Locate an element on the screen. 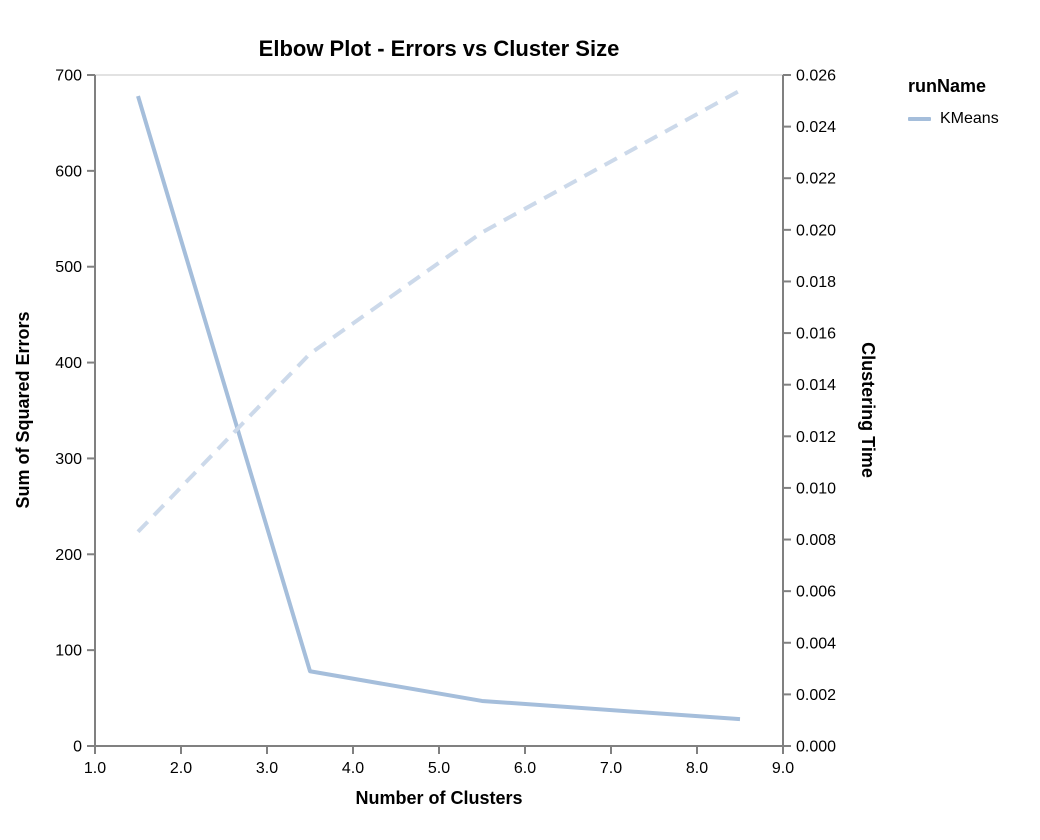 This screenshot has height=840, width=1040. y-right-tick-label: 0.026 is located at coordinates (816, 76).